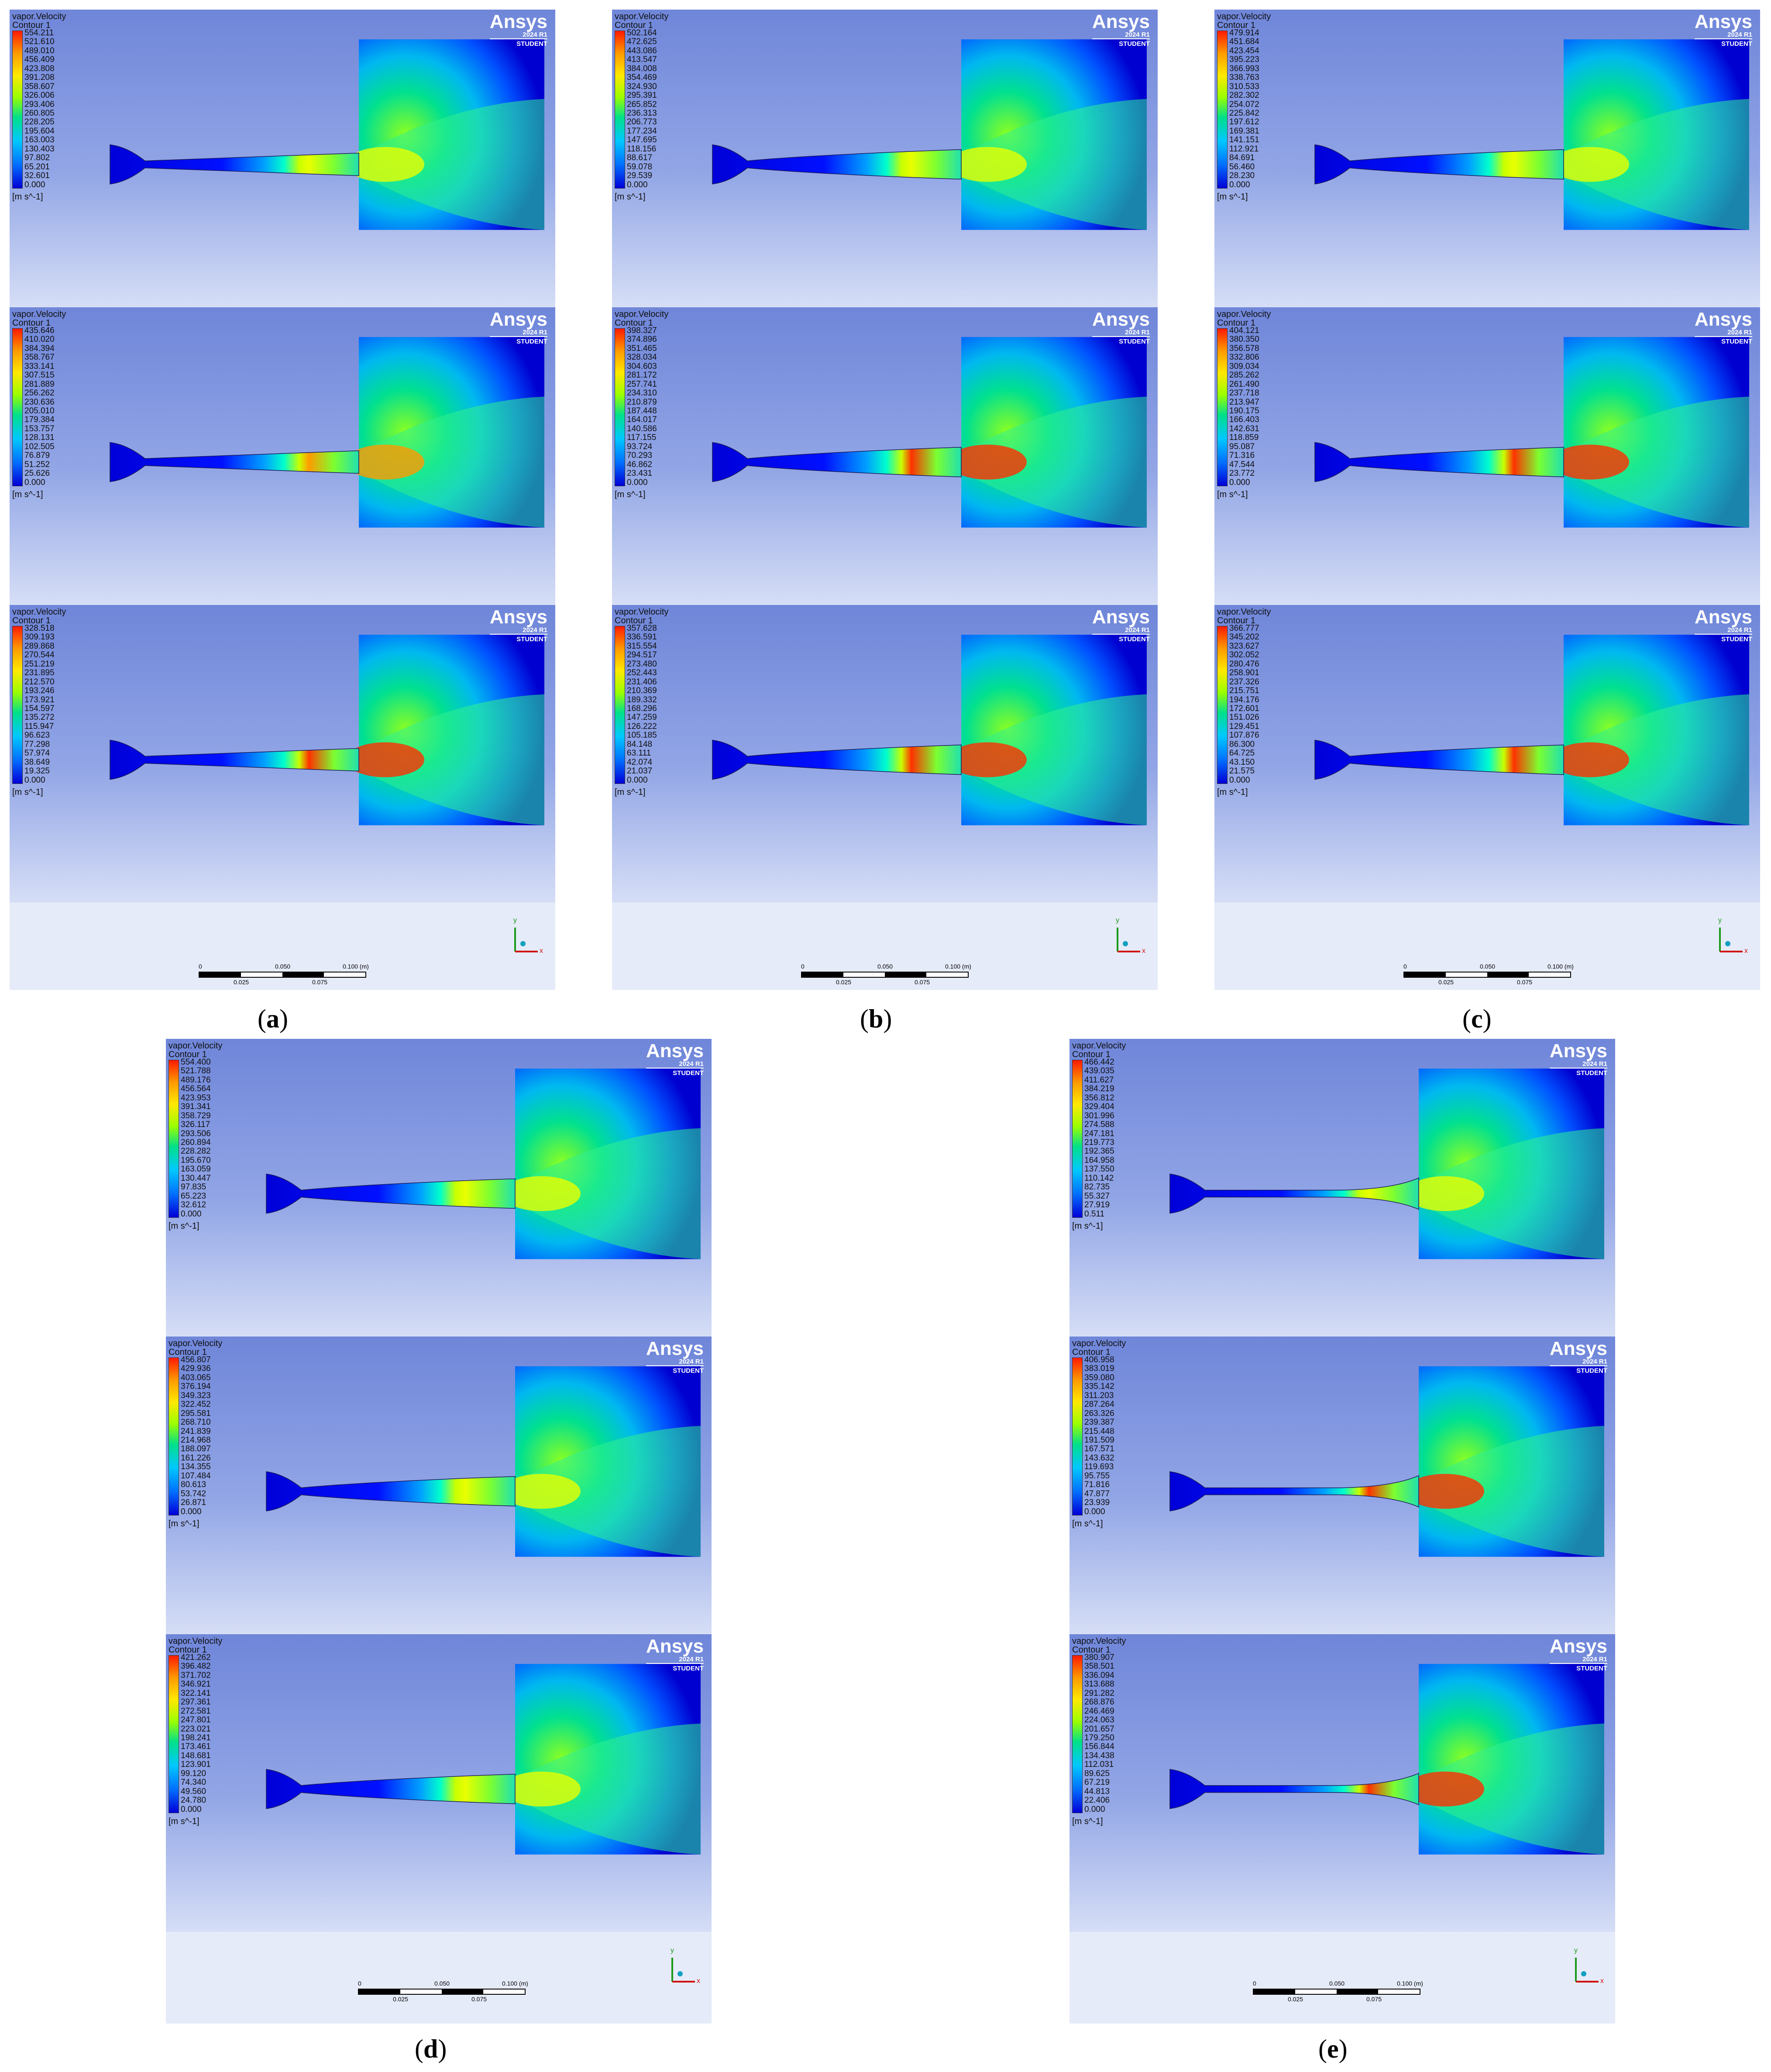 The width and height of the screenshot is (1771, 2072). What do you see at coordinates (235, 759) in the screenshot?
I see `nozzle-body` at bounding box center [235, 759].